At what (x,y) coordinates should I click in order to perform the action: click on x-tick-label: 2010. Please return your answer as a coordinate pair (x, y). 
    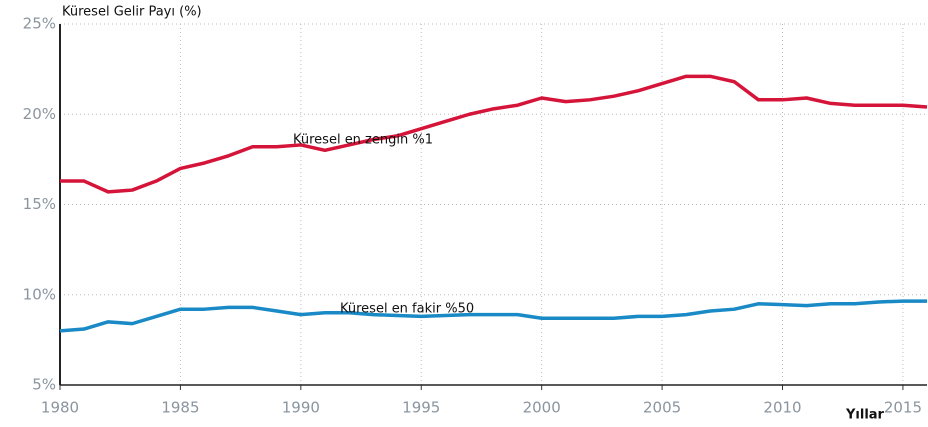
    Looking at the image, I should click on (782, 408).